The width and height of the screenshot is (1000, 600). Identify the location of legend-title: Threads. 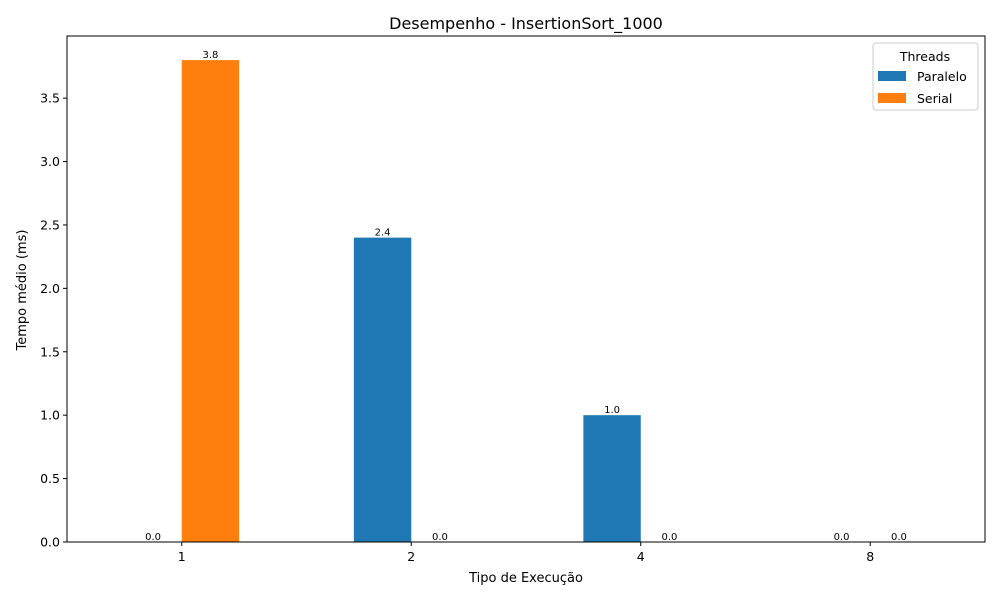
(924, 56).